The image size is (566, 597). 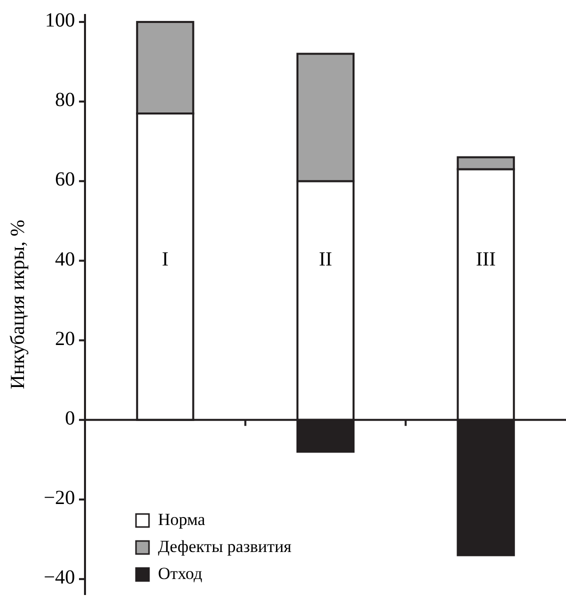 What do you see at coordinates (70, 419) in the screenshot?
I see `y-tick-label: 0` at bounding box center [70, 419].